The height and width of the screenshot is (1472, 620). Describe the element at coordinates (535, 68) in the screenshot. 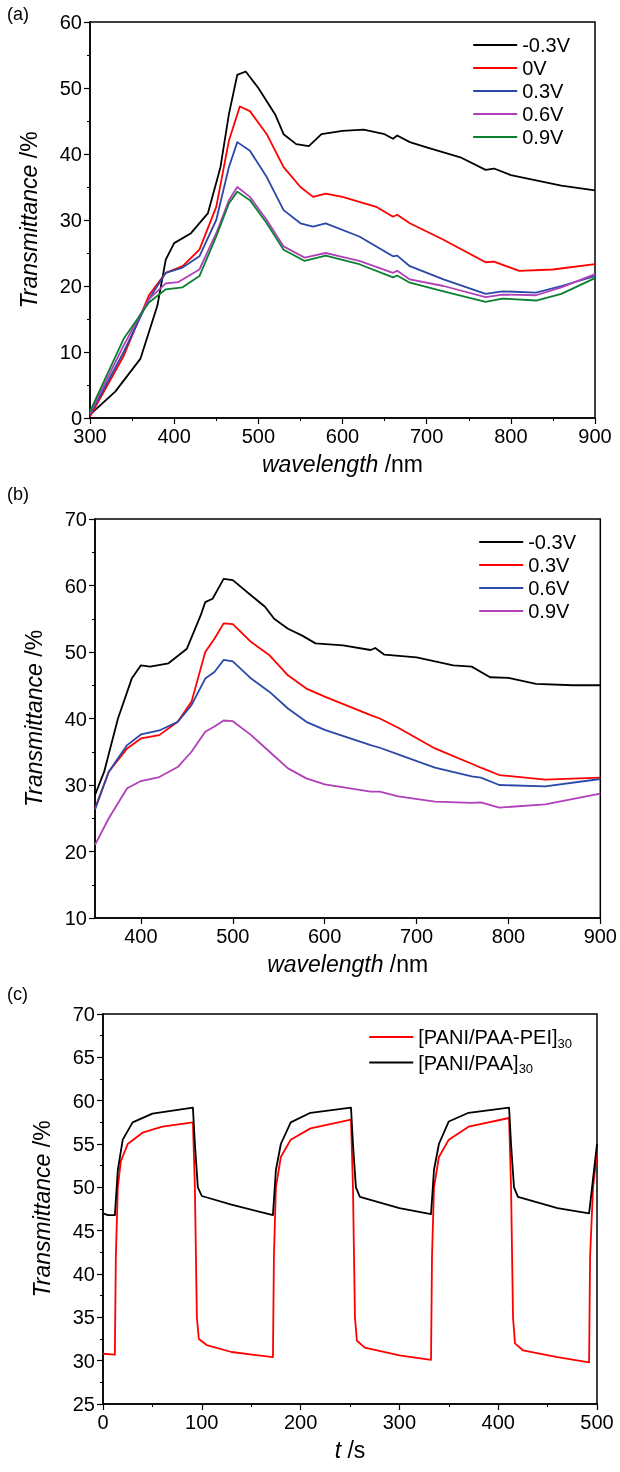

I see `legend-label: 0V` at that location.